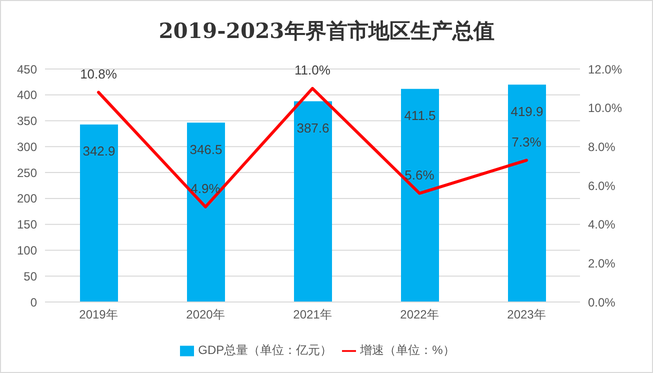  Describe the element at coordinates (27, 199) in the screenshot. I see `y-tick-label: 200` at that location.